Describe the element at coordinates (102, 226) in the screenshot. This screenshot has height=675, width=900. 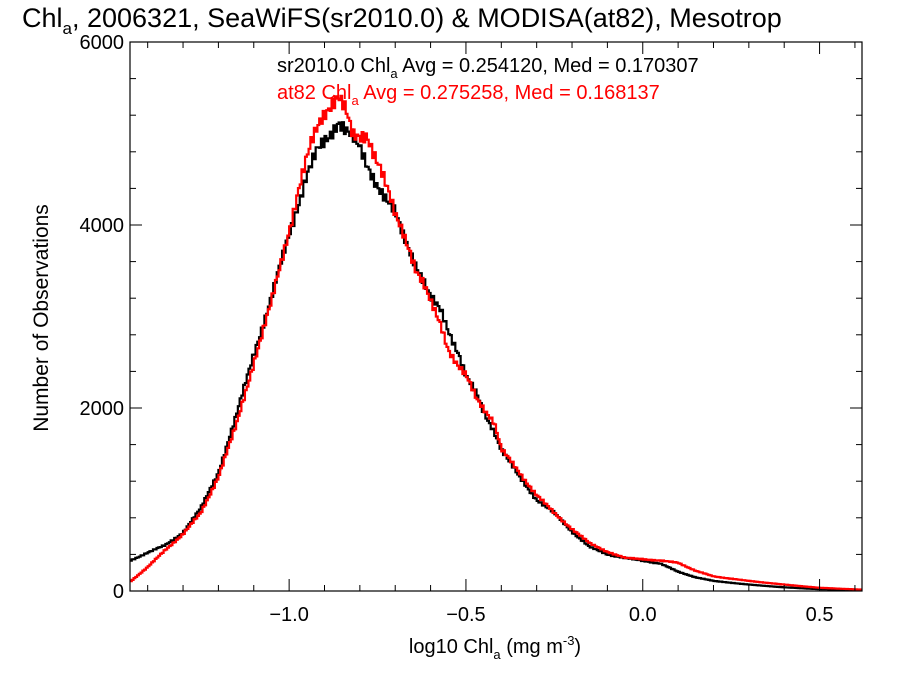
I see `y-tick-label: 4000` at that location.